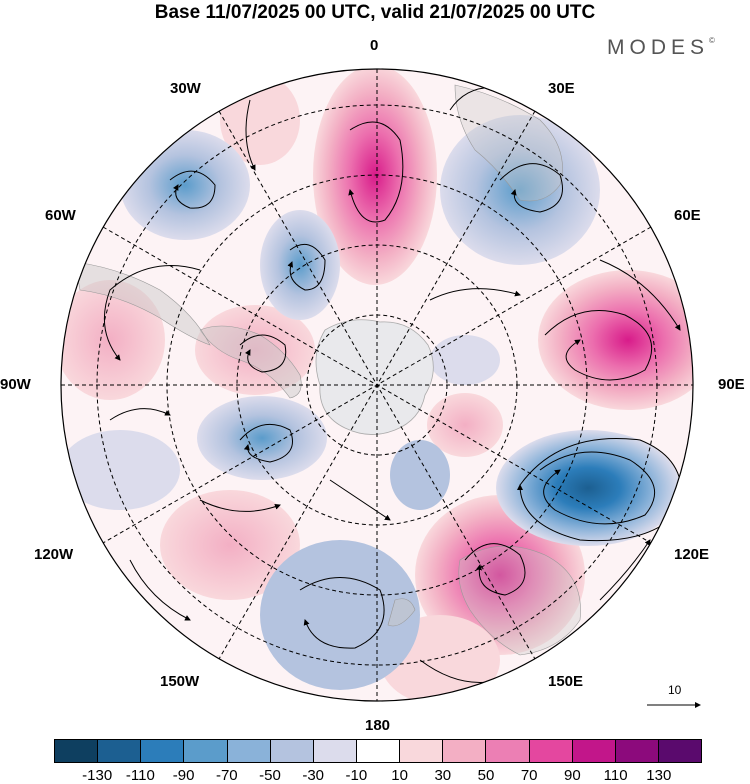 This screenshot has width=750, height=784. What do you see at coordinates (687, 215) in the screenshot?
I see `lon-label-60e: 60E` at bounding box center [687, 215].